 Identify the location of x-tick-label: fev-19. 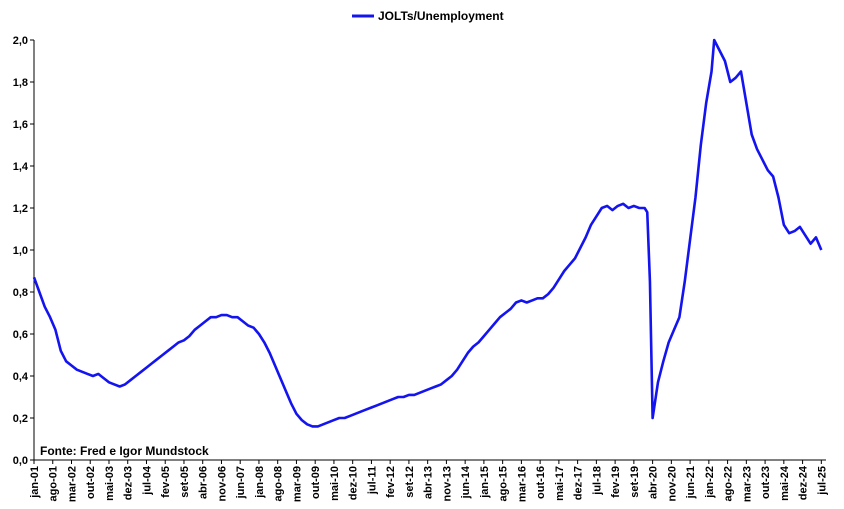
(616, 482).